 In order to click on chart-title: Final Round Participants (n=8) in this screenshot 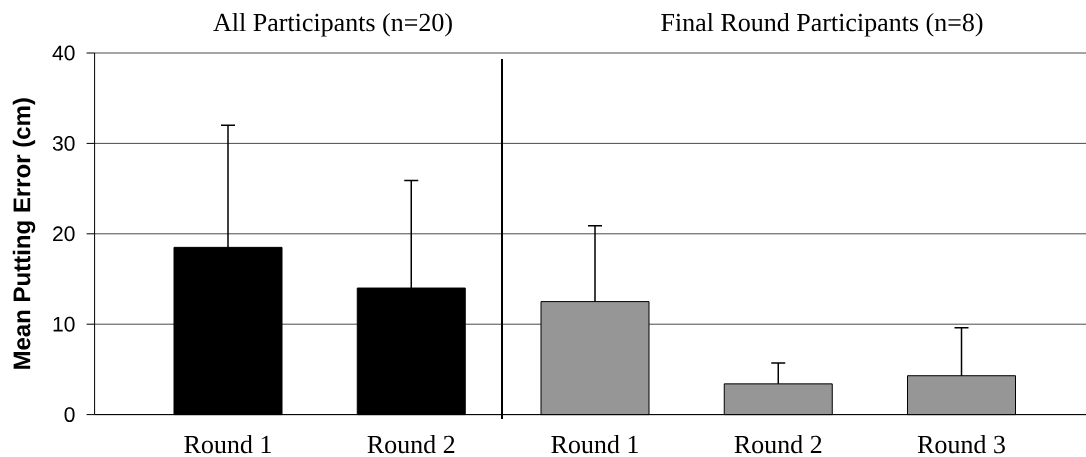, I will do `click(822, 24)`.